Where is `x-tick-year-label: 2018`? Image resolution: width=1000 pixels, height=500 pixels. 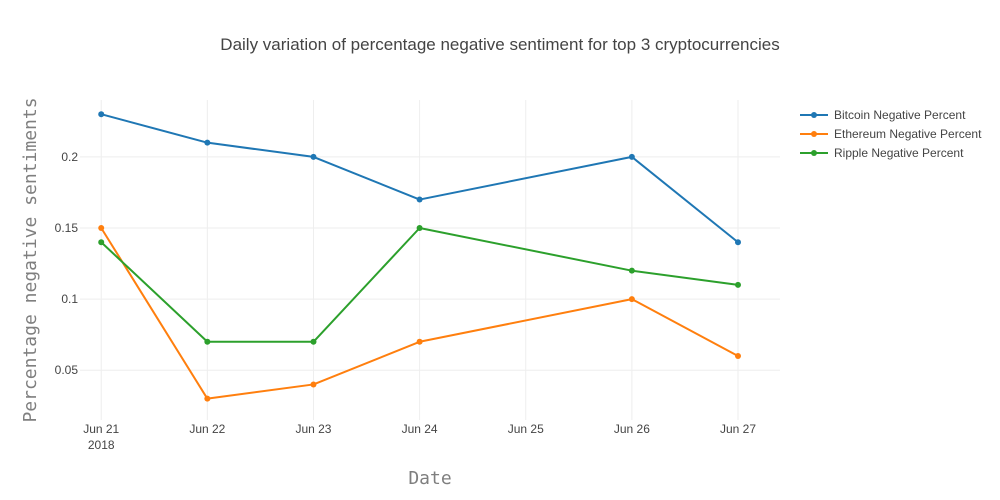 x-tick-year-label: 2018 is located at coordinates (101, 445).